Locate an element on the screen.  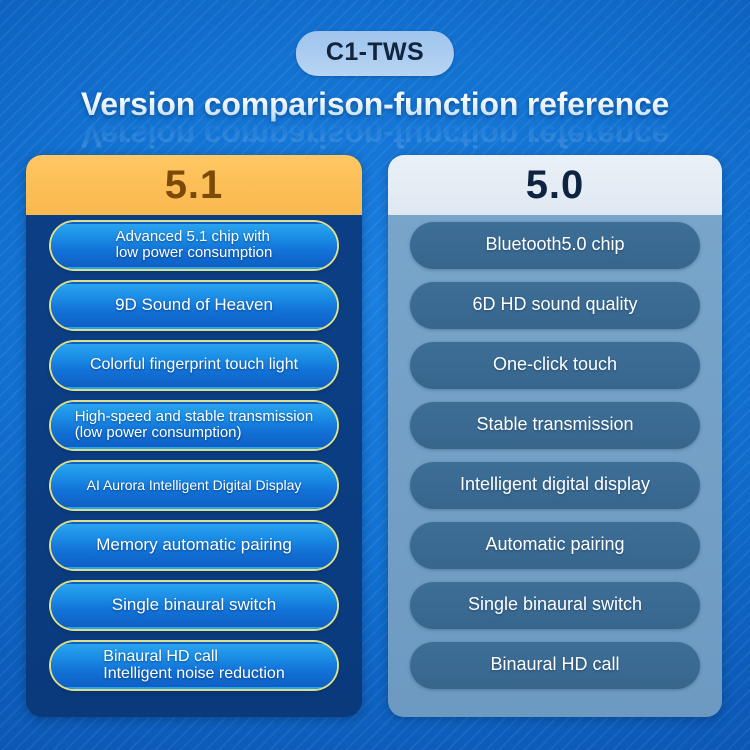
feature-line-1: Stable transmission is located at coordinates (555, 424).